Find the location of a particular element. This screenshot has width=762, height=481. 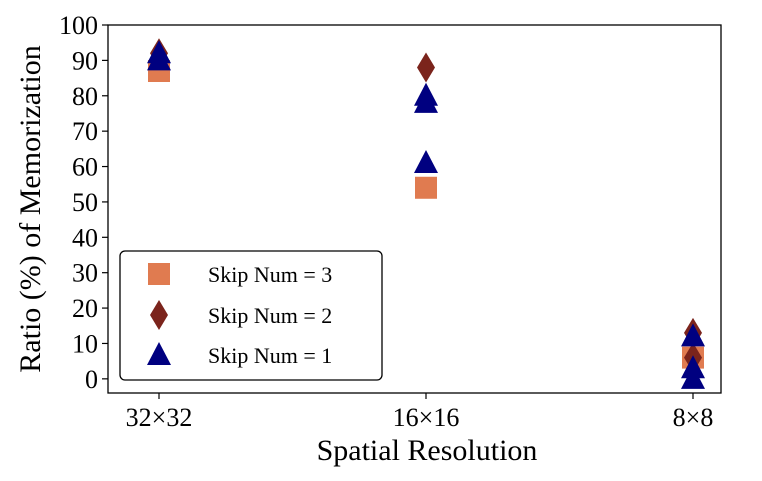

legend-box is located at coordinates (251, 315).